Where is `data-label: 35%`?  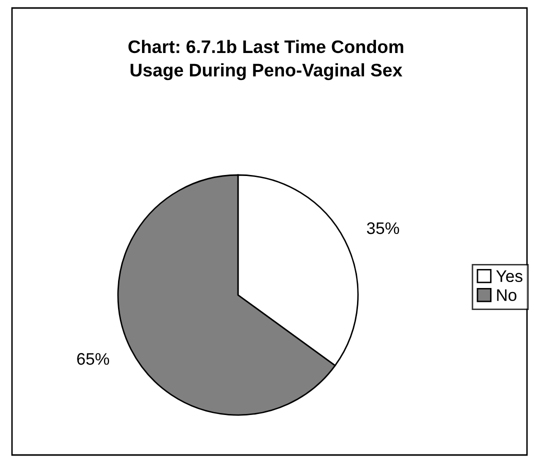
data-label: 35% is located at coordinates (383, 228).